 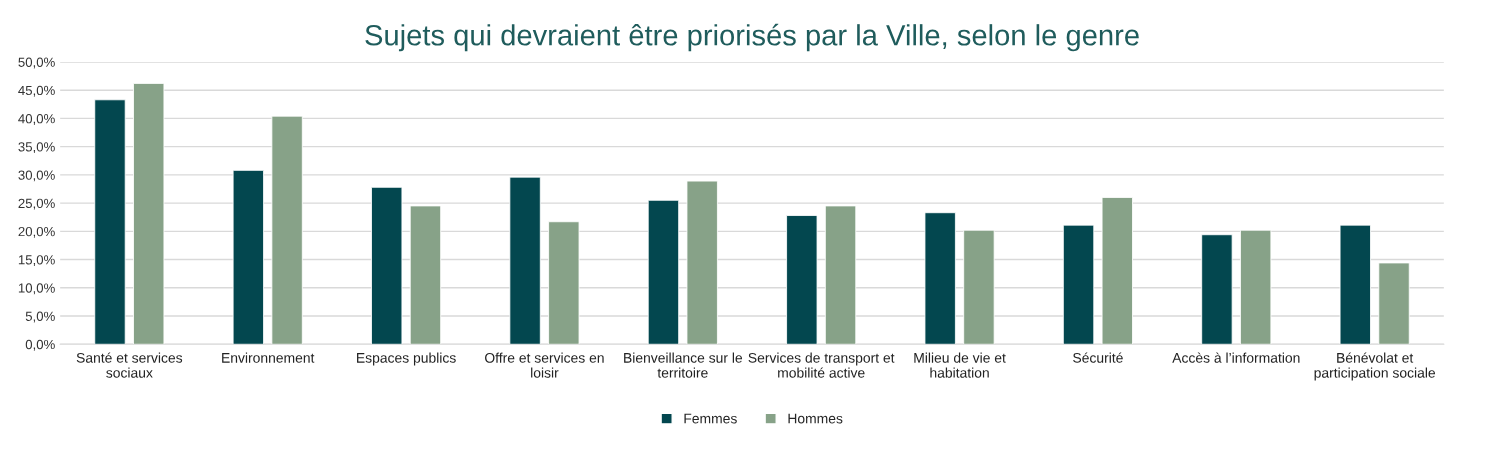 What do you see at coordinates (36, 91) in the screenshot?
I see `y-tick-label: 45,0%` at bounding box center [36, 91].